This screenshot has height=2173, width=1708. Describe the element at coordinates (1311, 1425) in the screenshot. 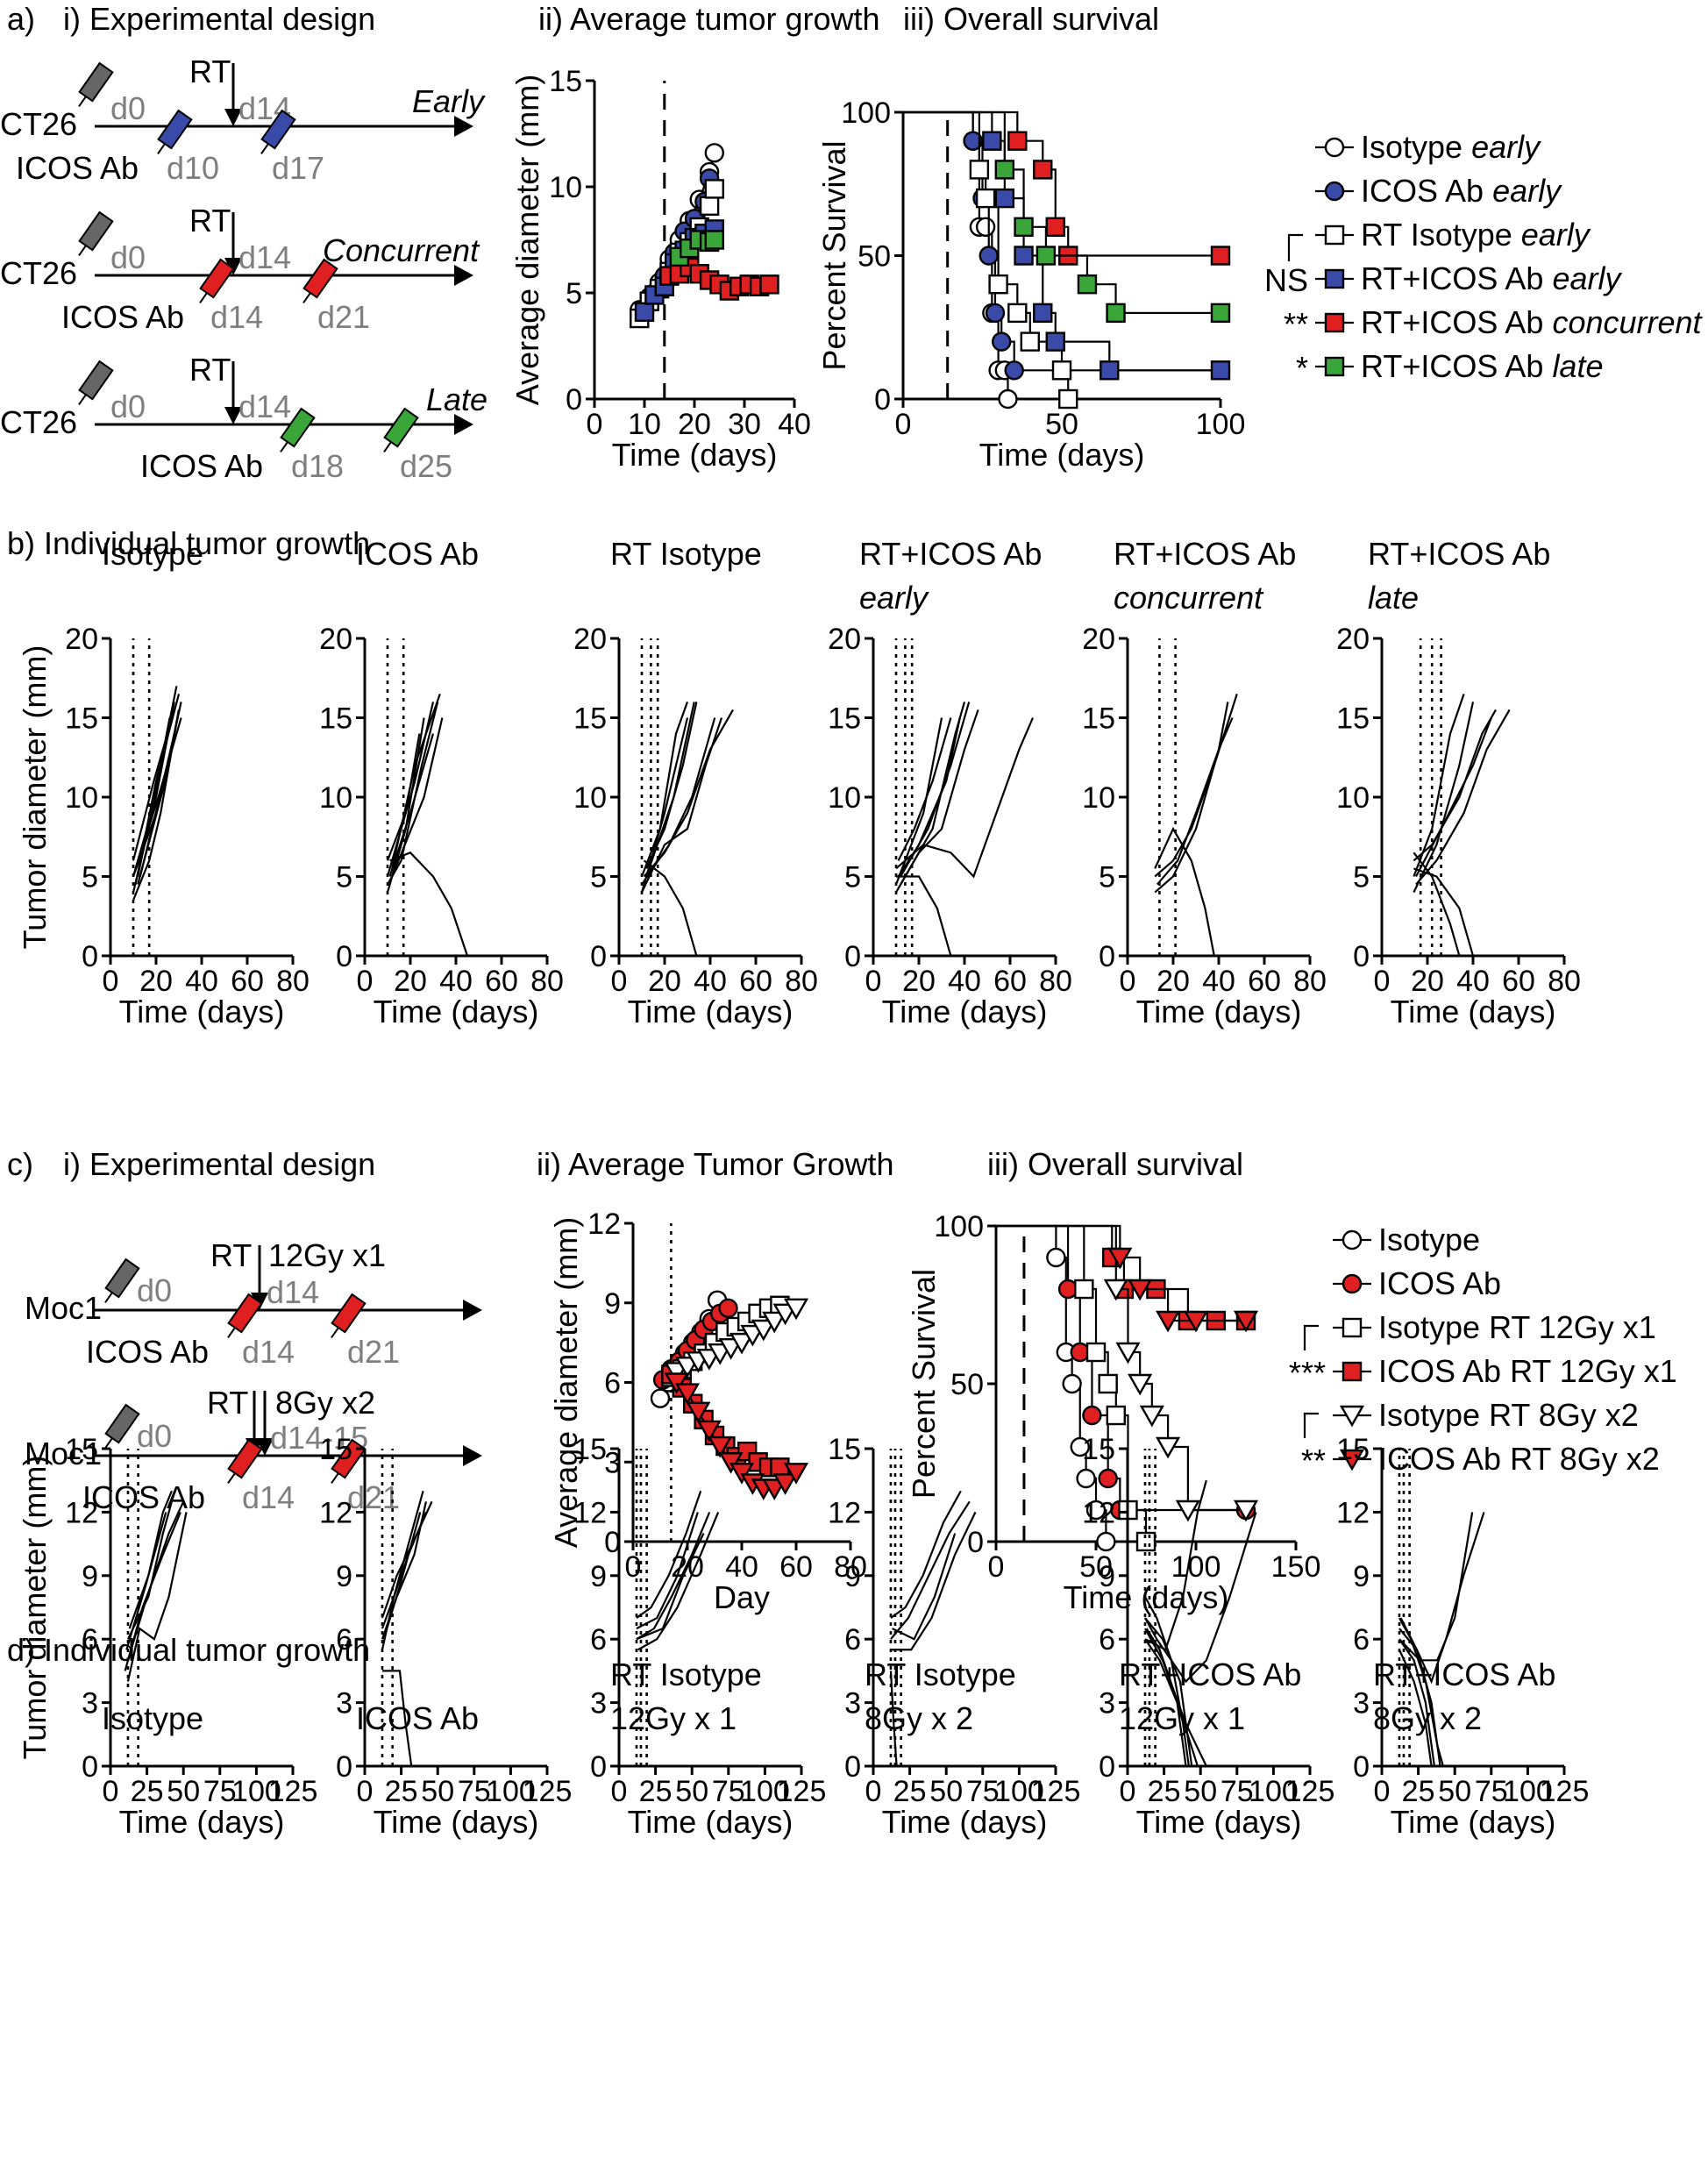

I see `significance-bracket` at that location.